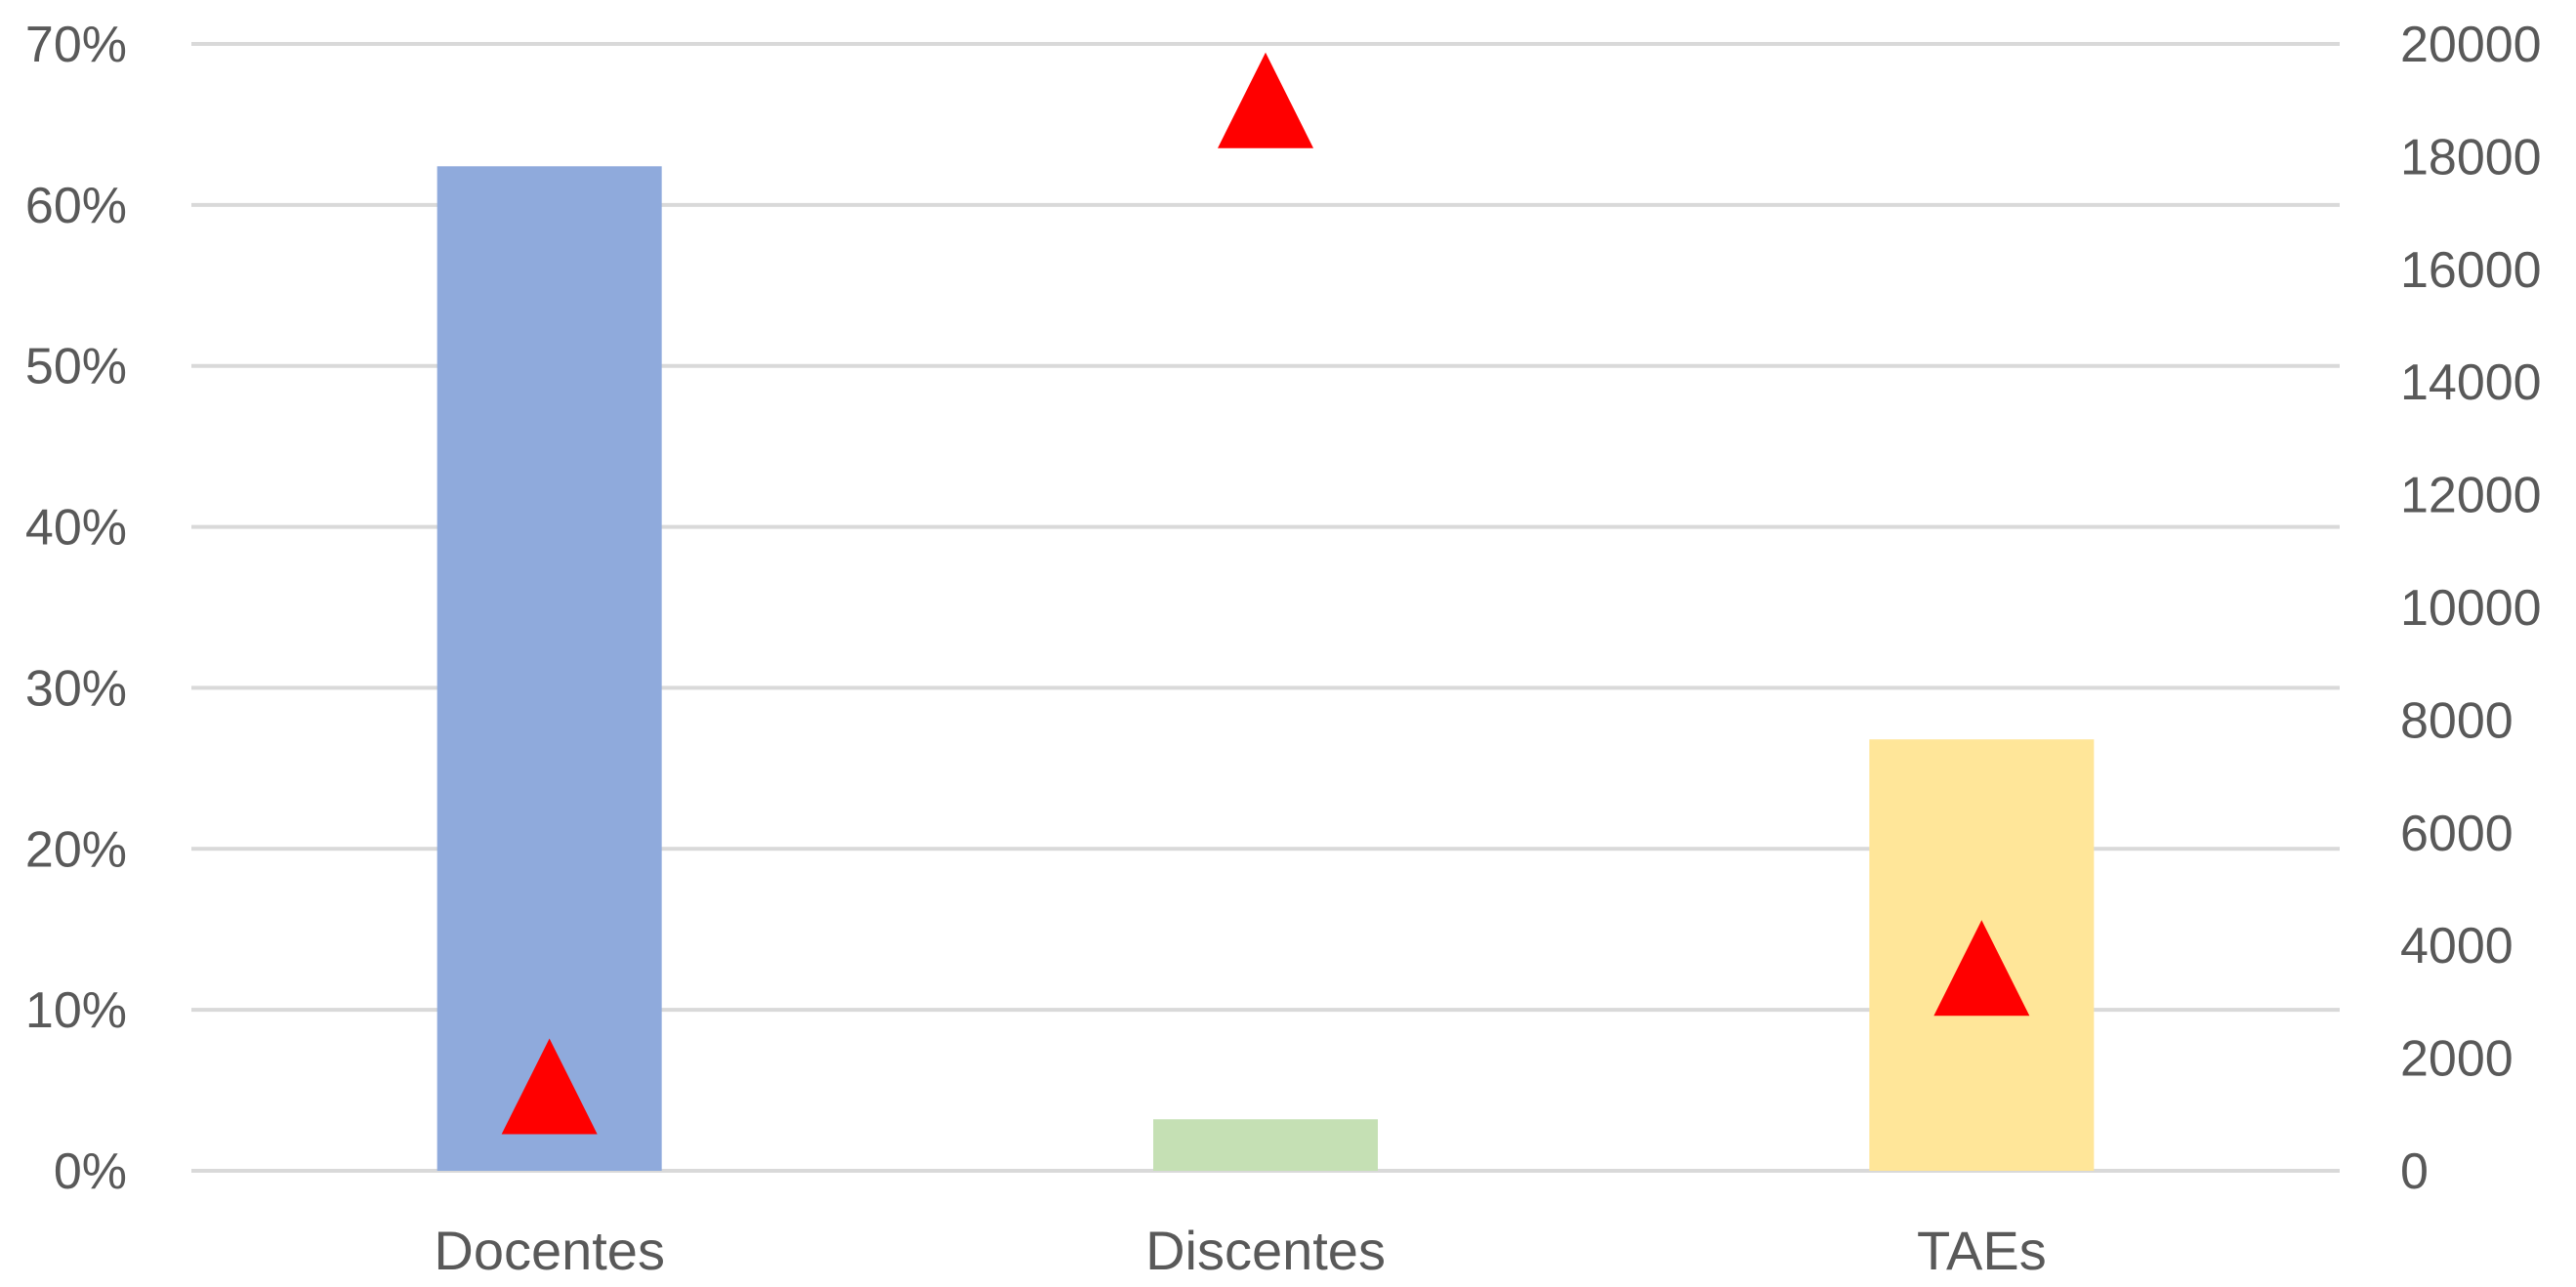 Image resolution: width=2576 pixels, height=1287 pixels. I want to click on right-tick-label: 14000, so click(2471, 382).